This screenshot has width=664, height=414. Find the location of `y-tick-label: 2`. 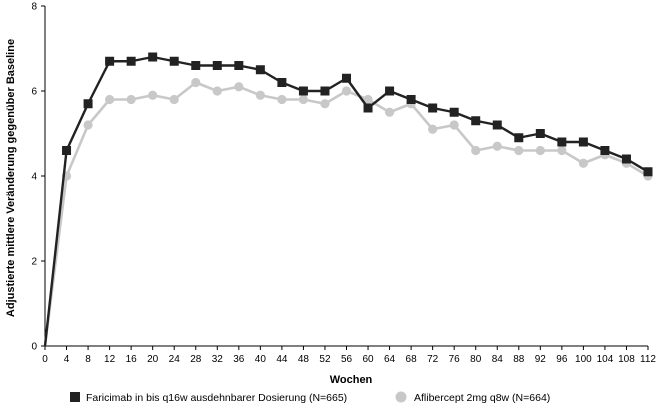

y-tick-label: 2 is located at coordinates (34, 262).